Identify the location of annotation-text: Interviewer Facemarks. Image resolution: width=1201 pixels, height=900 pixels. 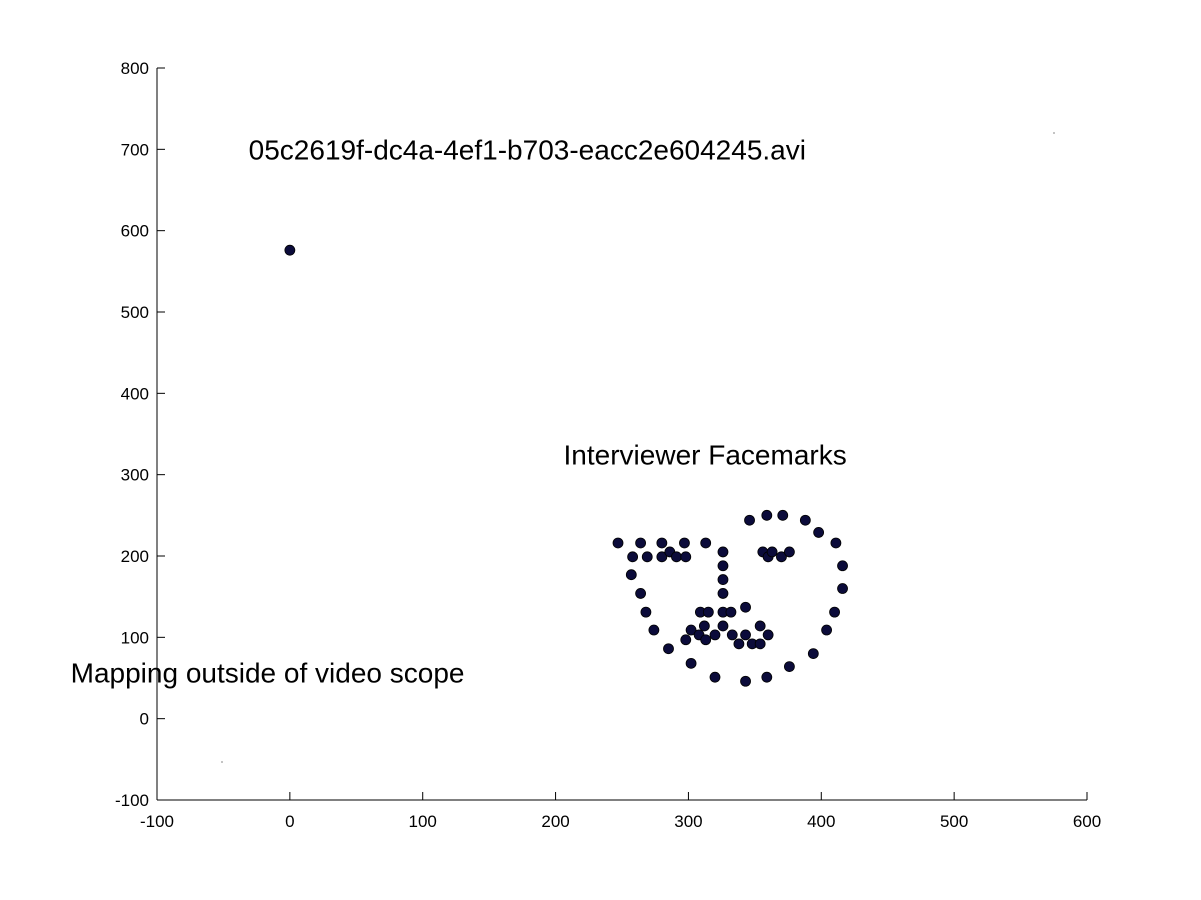
(705, 454).